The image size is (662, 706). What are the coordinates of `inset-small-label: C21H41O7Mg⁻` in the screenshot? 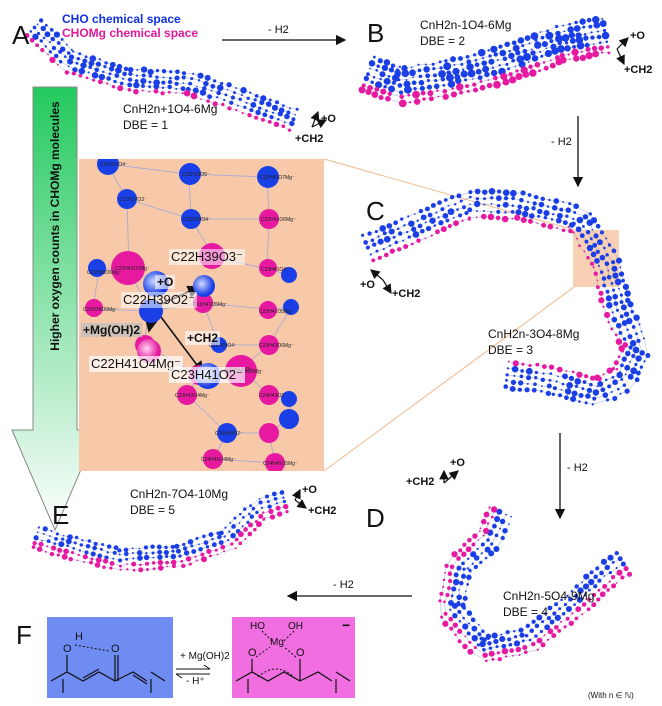 It's located at (132, 269).